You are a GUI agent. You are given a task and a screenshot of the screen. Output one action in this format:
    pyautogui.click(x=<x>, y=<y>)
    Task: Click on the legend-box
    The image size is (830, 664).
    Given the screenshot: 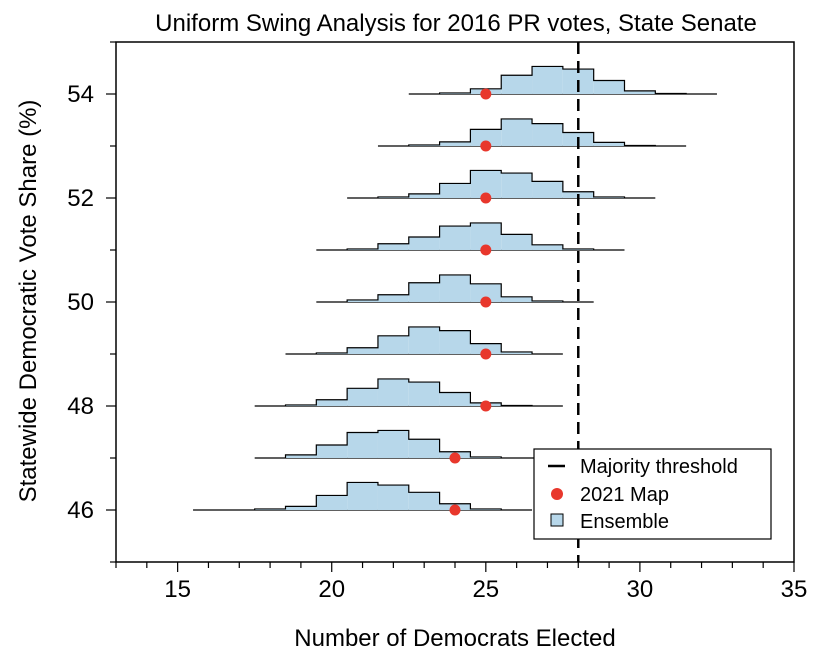 What is the action you would take?
    pyautogui.click(x=652, y=494)
    